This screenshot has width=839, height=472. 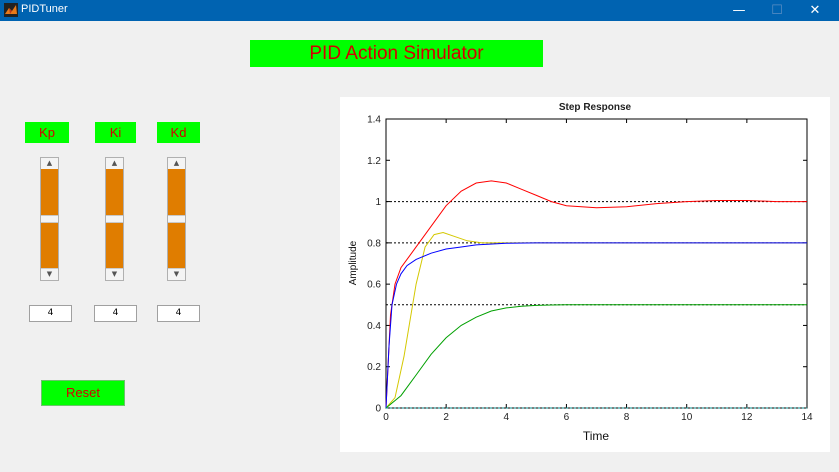 What do you see at coordinates (115, 132) in the screenshot?
I see `ki-label: Ki` at bounding box center [115, 132].